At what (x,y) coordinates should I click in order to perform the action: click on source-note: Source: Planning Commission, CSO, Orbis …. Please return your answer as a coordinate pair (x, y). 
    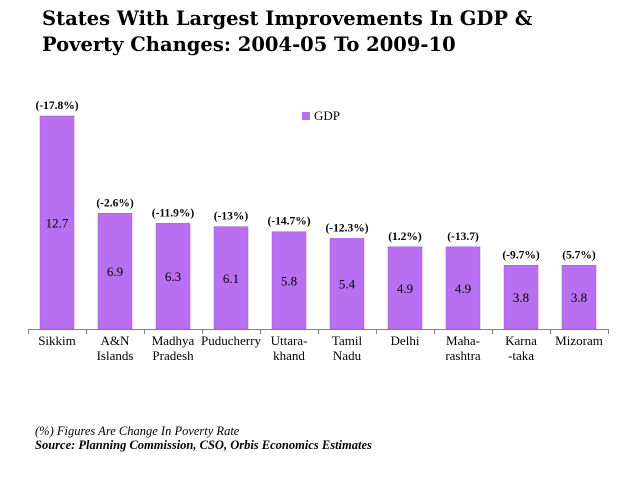
    Looking at the image, I should click on (203, 445).